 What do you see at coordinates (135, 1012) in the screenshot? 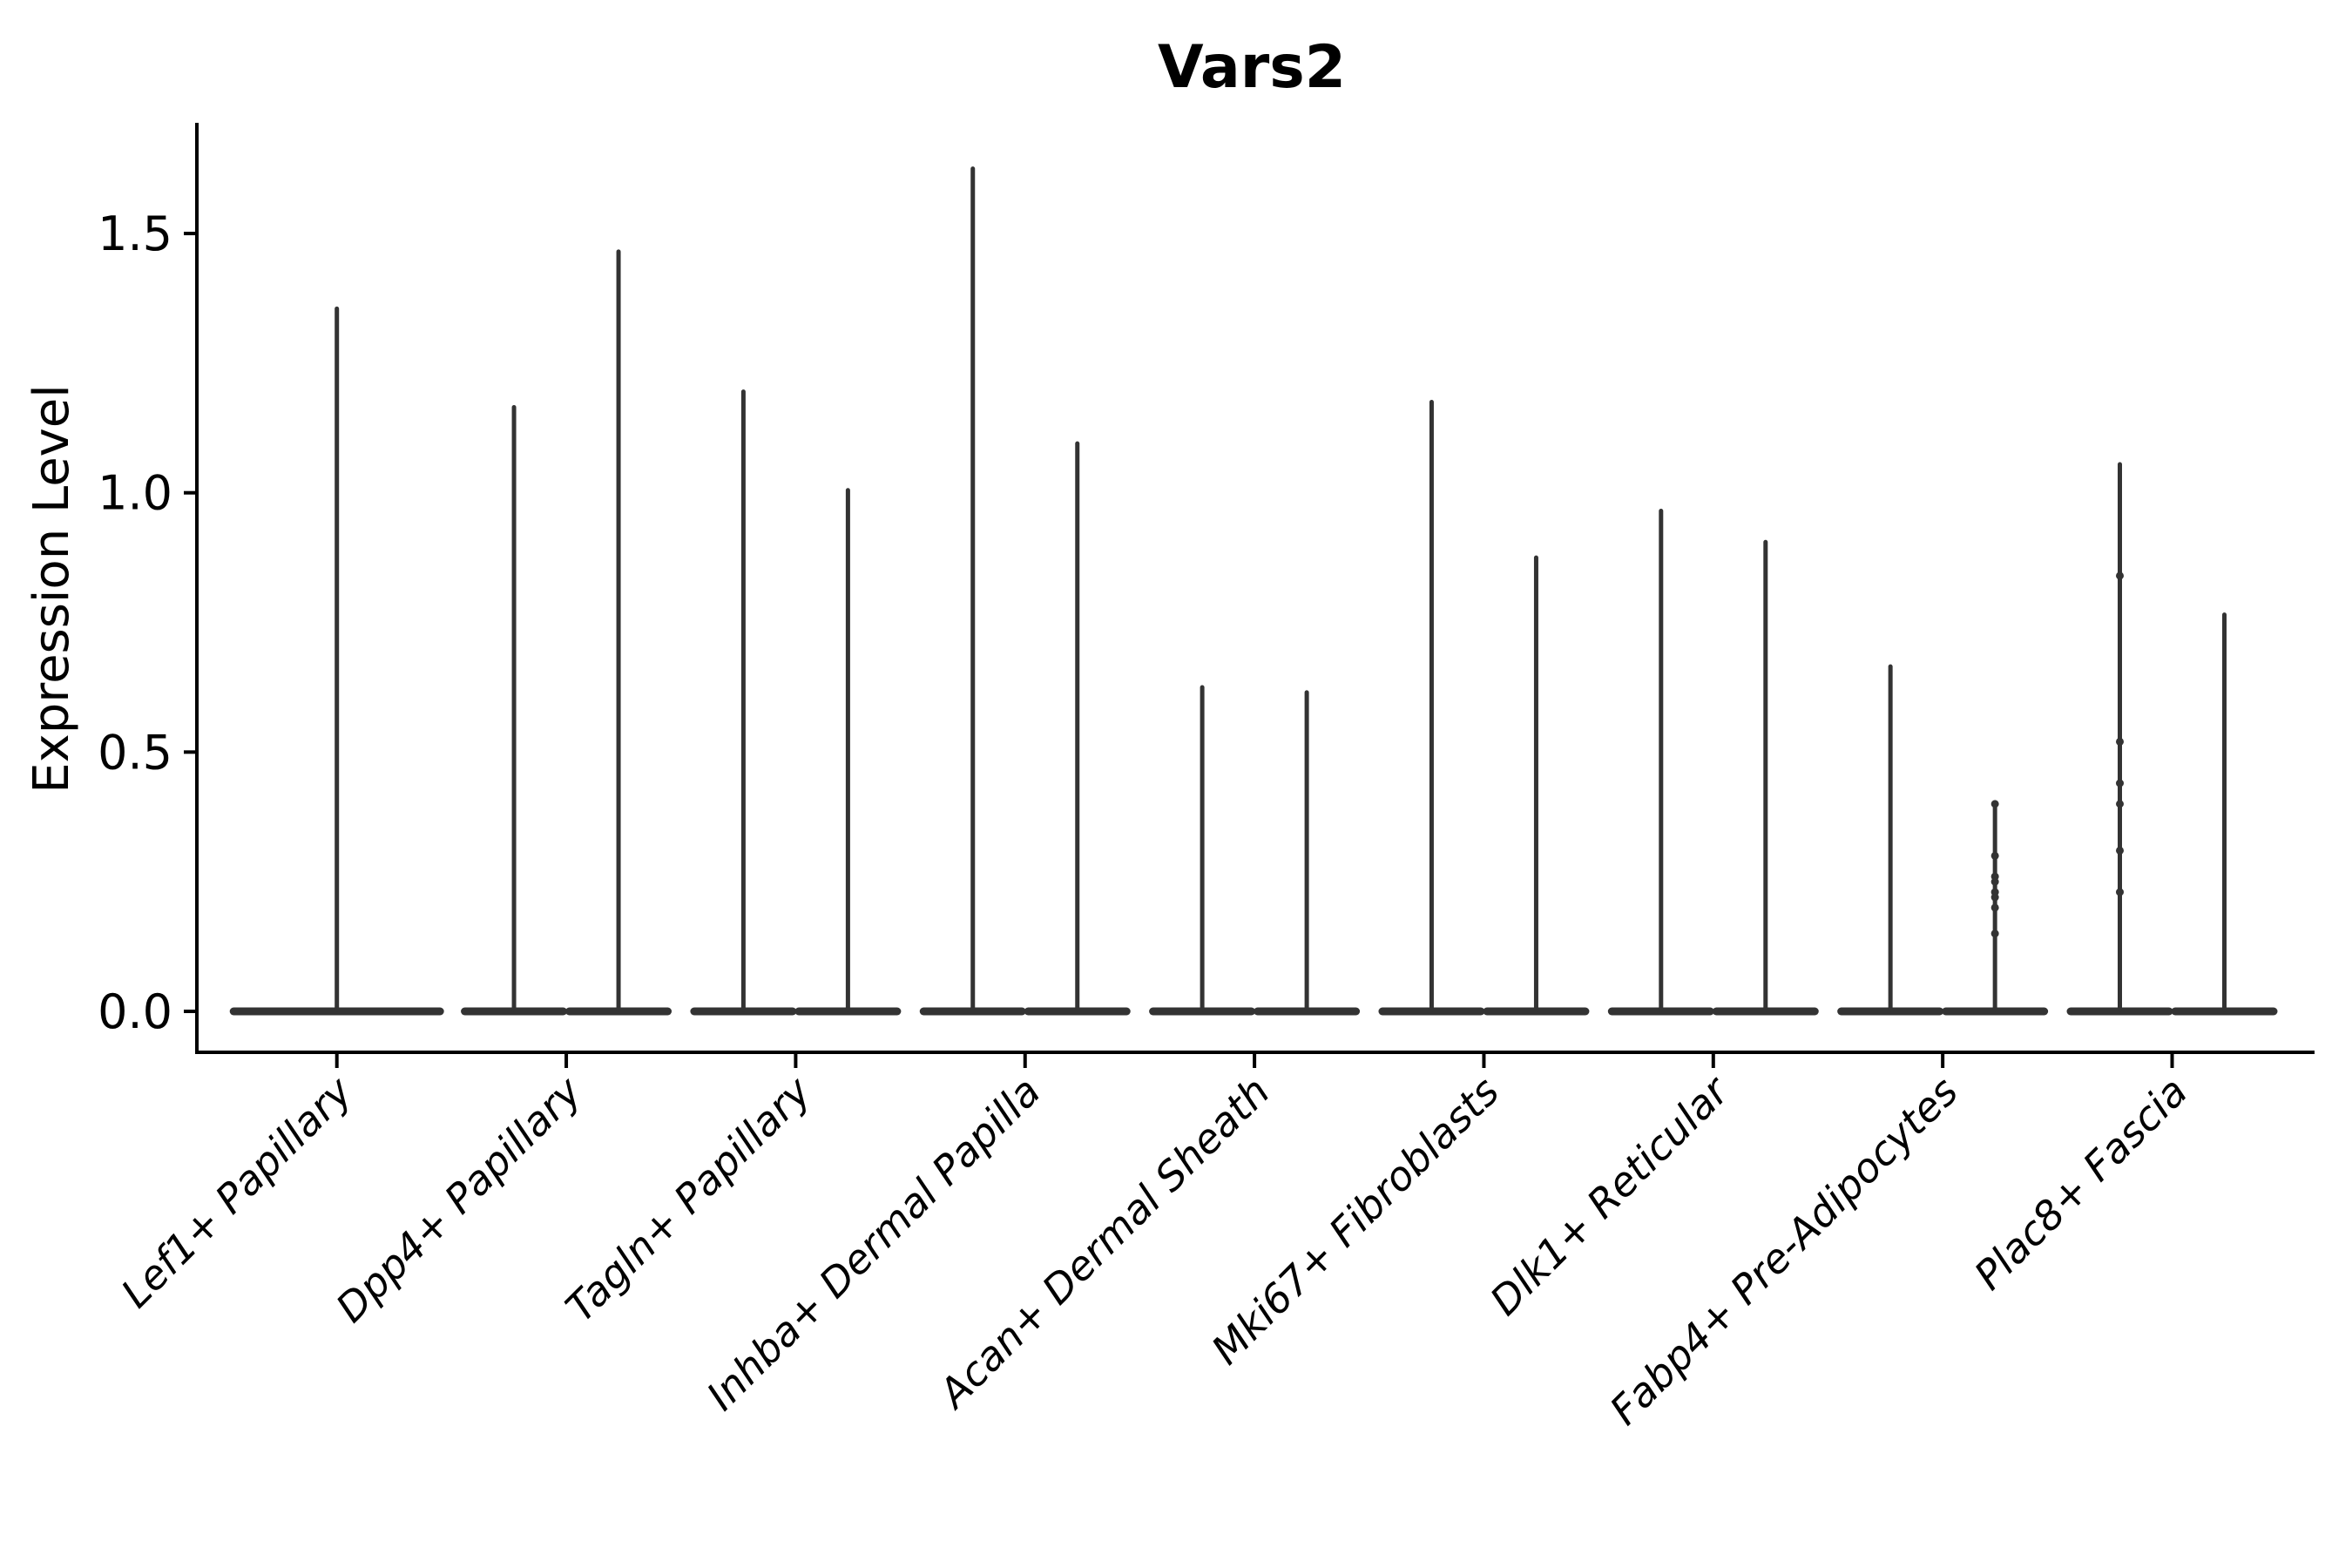
I see `y-tick-label: 0.0` at bounding box center [135, 1012].